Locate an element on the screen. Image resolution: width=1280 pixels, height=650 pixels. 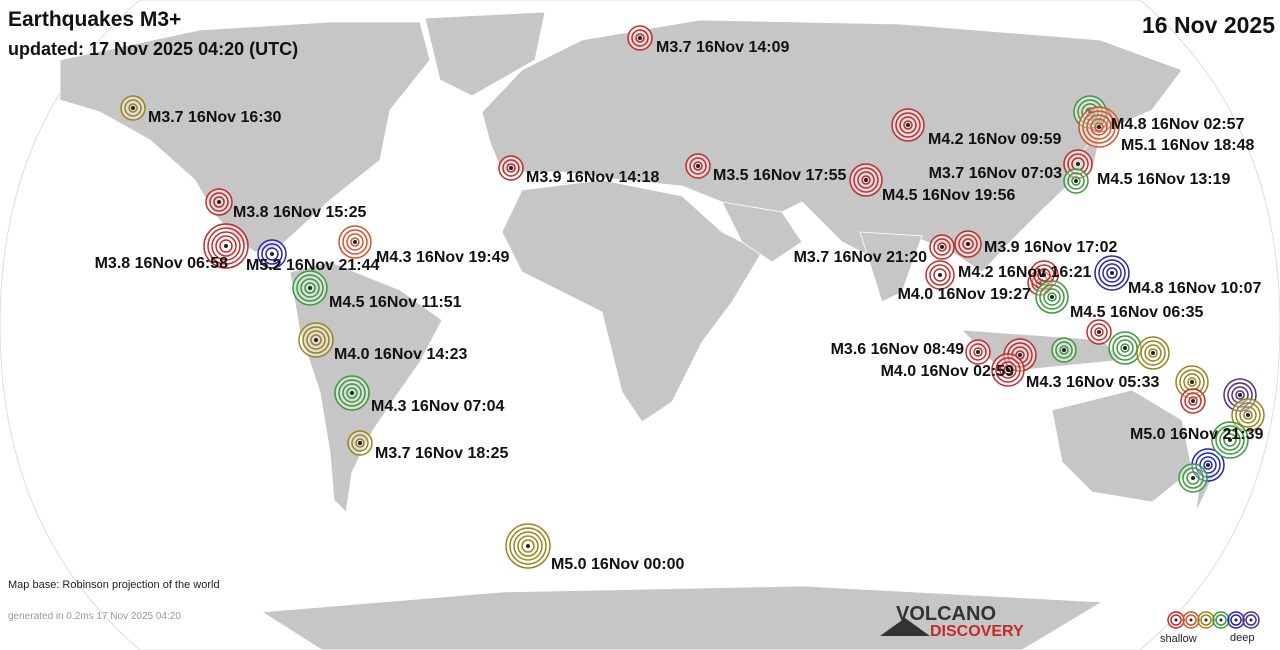
quake-label: M4.8 16Nov 02:57 is located at coordinates (1178, 124).